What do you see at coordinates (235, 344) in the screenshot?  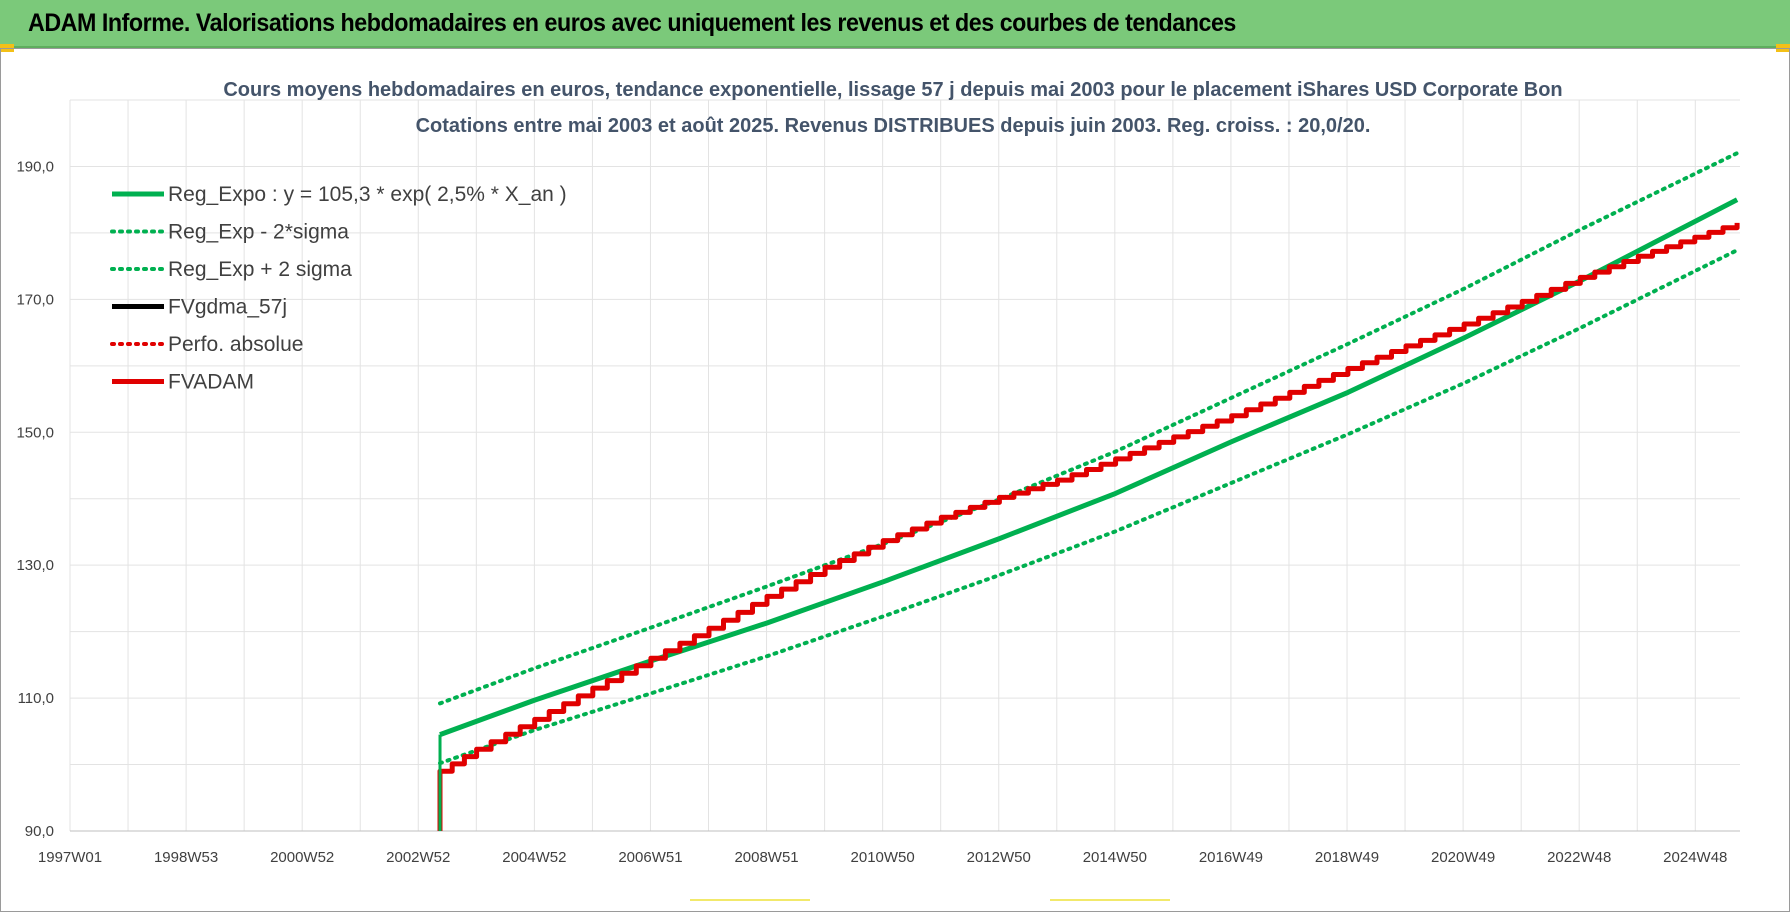 I see `legend-label: Perfo. absolue` at bounding box center [235, 344].